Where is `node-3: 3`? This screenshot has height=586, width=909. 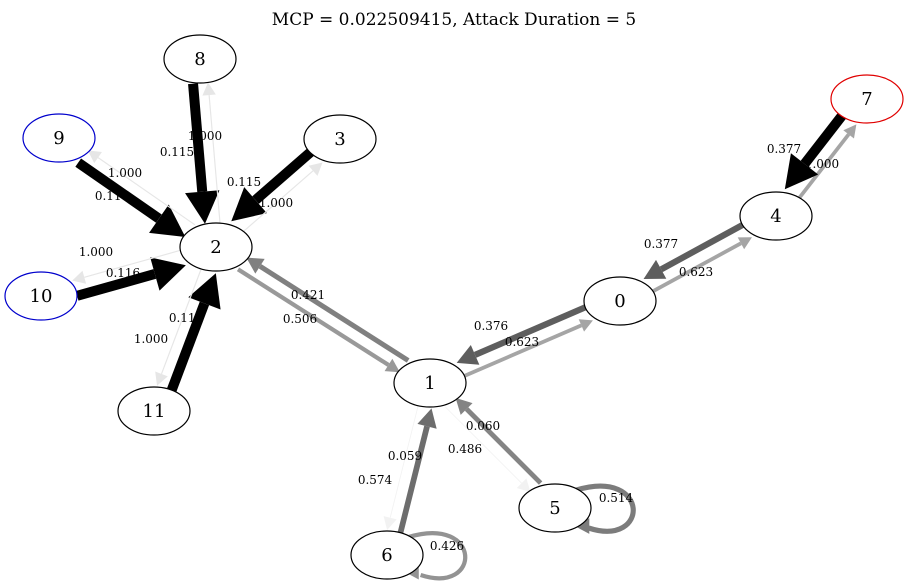 node-3: 3 is located at coordinates (340, 139).